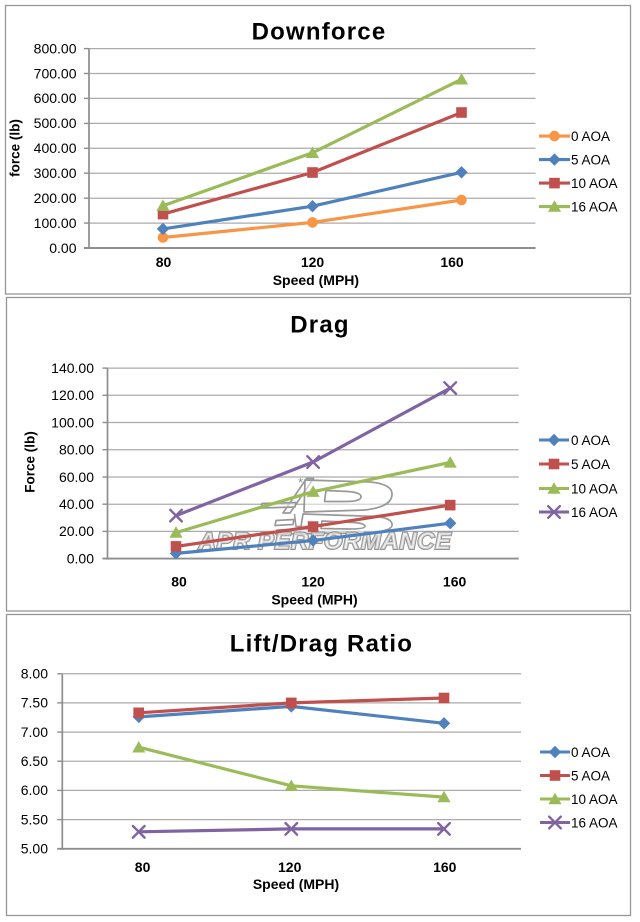  Describe the element at coordinates (76, 477) in the screenshot. I see `svg-text: 60.00` at that location.